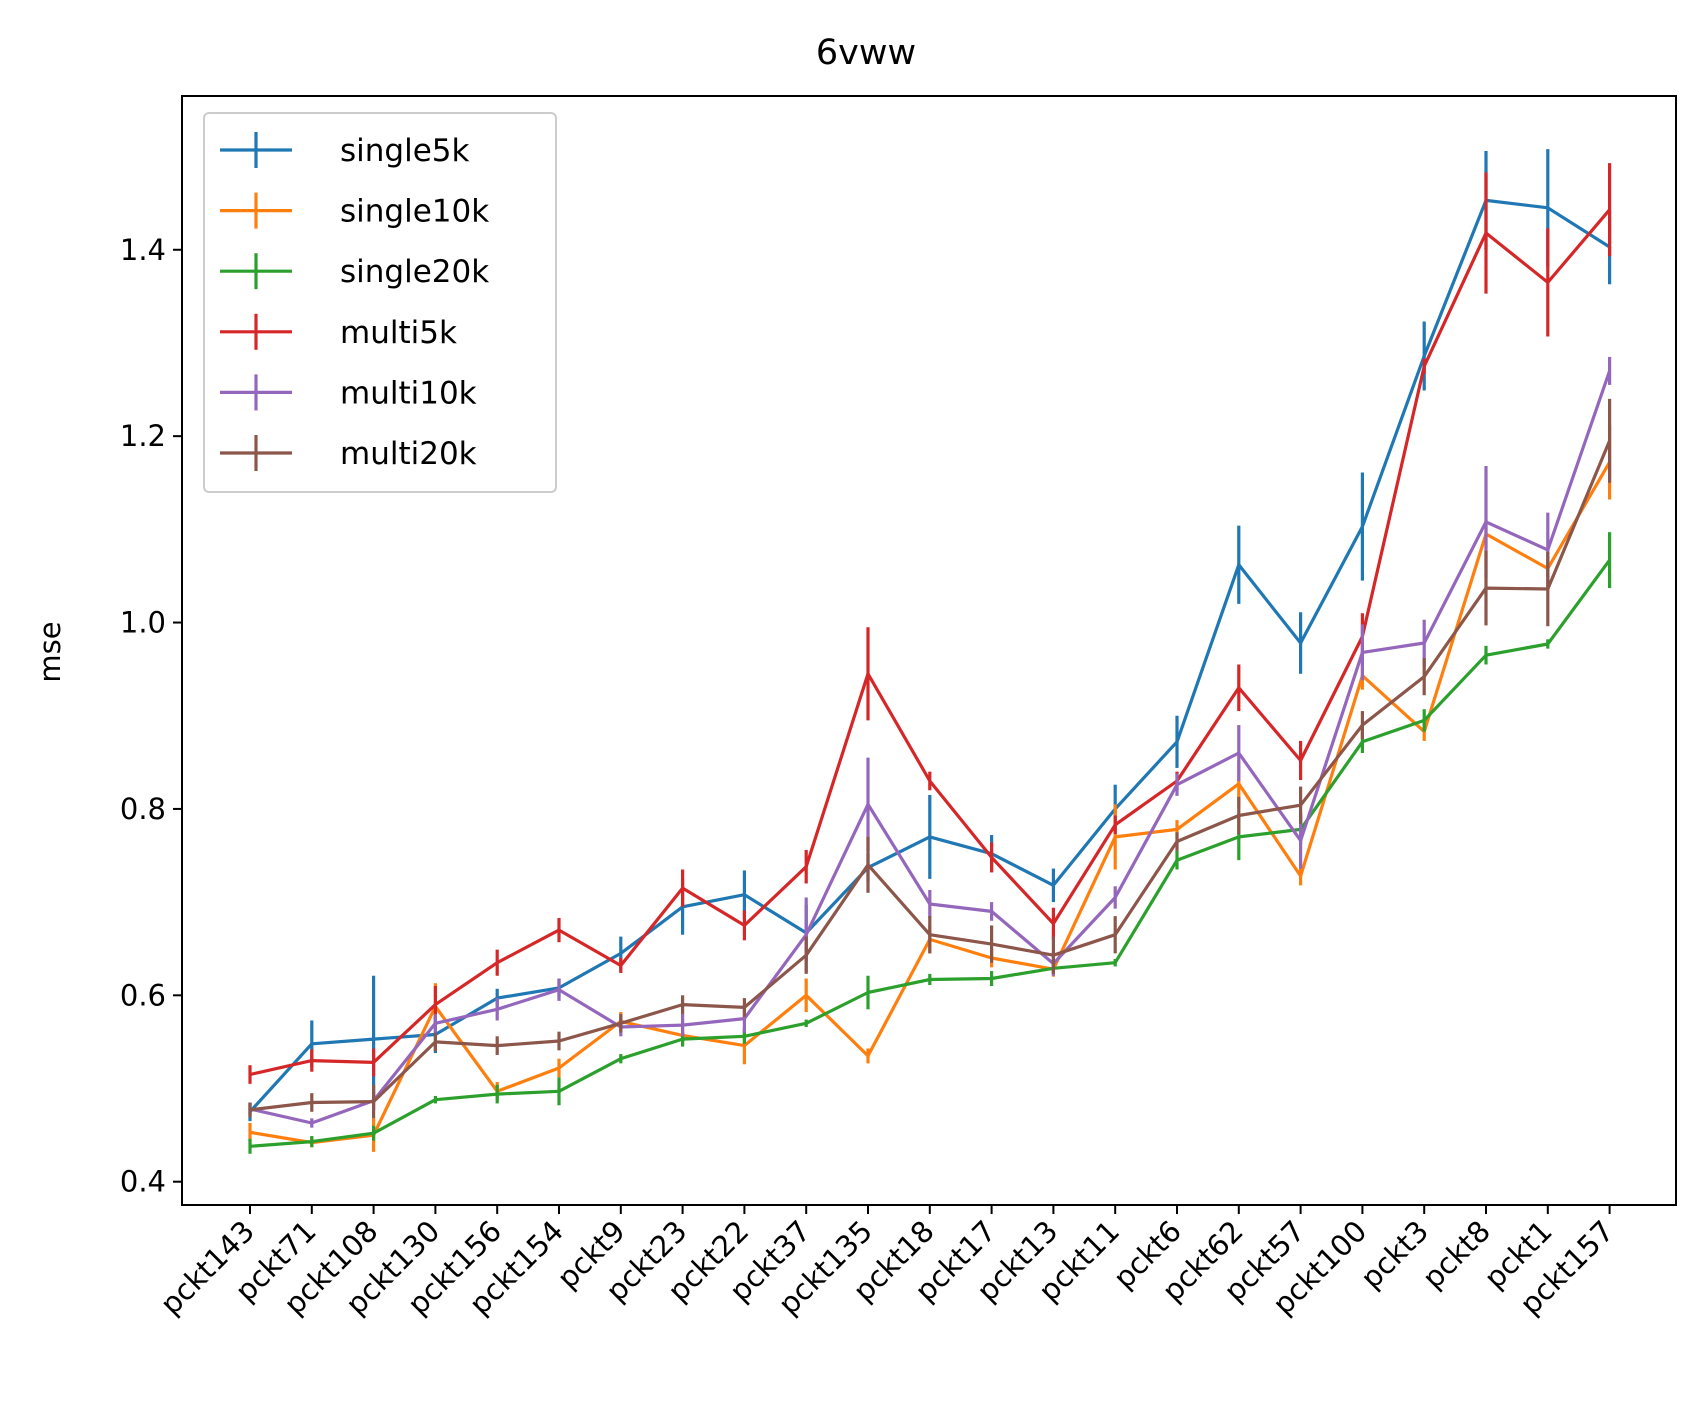 The width and height of the screenshot is (1700, 1409). I want to click on legend-label: single5k, so click(404, 151).